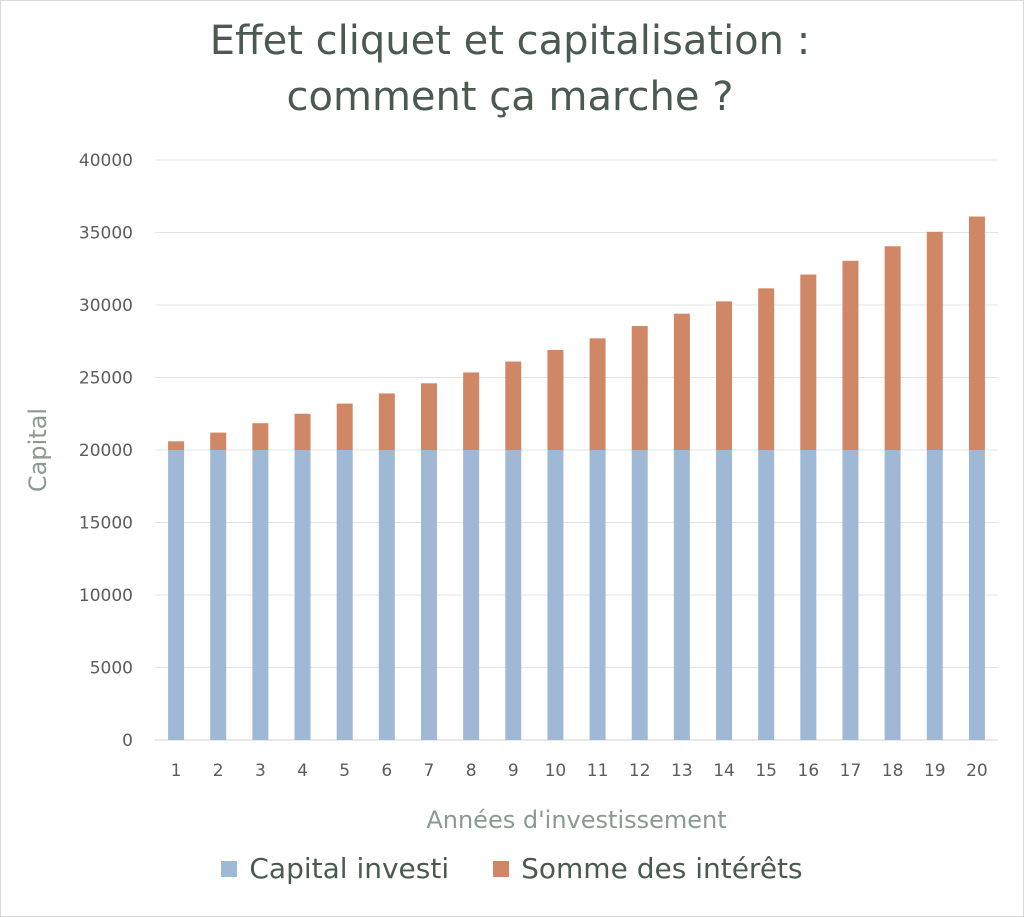 Image resolution: width=1024 pixels, height=917 pixels. Describe the element at coordinates (344, 771) in the screenshot. I see `x-tick-label-5: 5` at that location.